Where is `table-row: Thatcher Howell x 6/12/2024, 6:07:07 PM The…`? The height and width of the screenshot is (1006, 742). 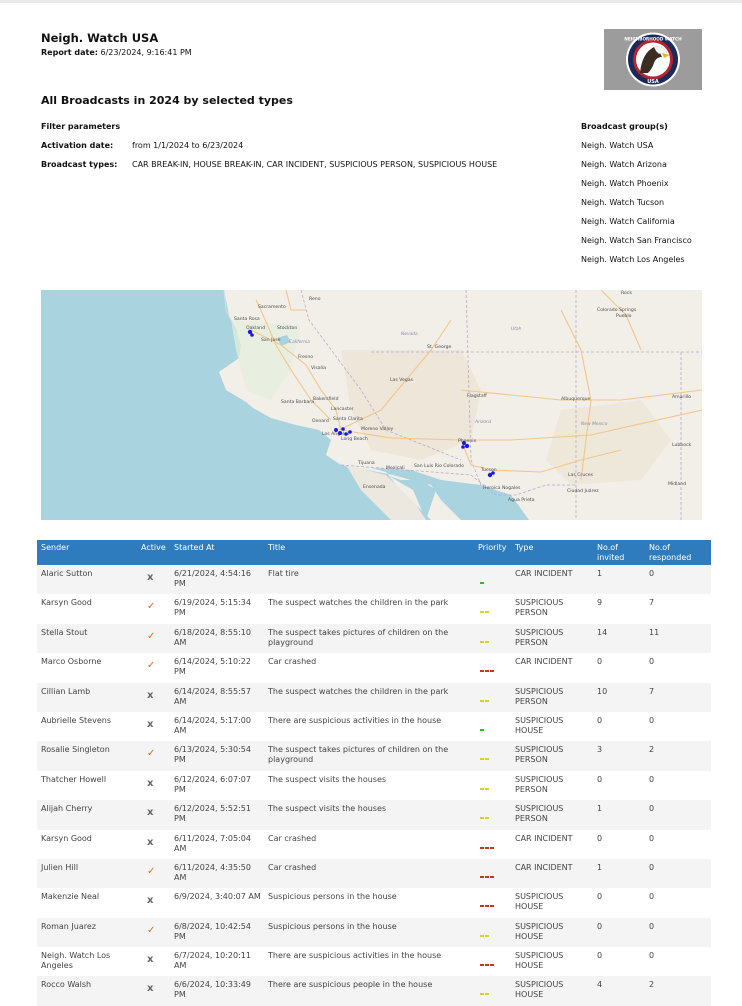 table-row: Thatcher Howell x 6/12/2024, 6:07:07 PM The… is located at coordinates (374, 785).